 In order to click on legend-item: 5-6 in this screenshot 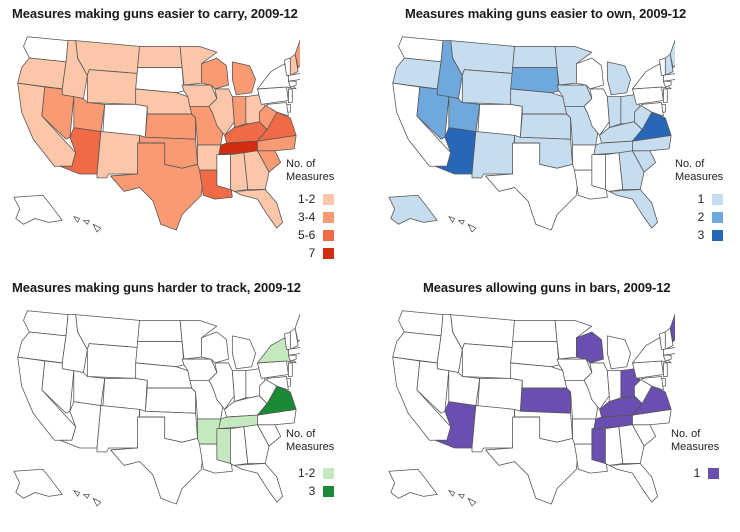, I will do `click(310, 235)`.